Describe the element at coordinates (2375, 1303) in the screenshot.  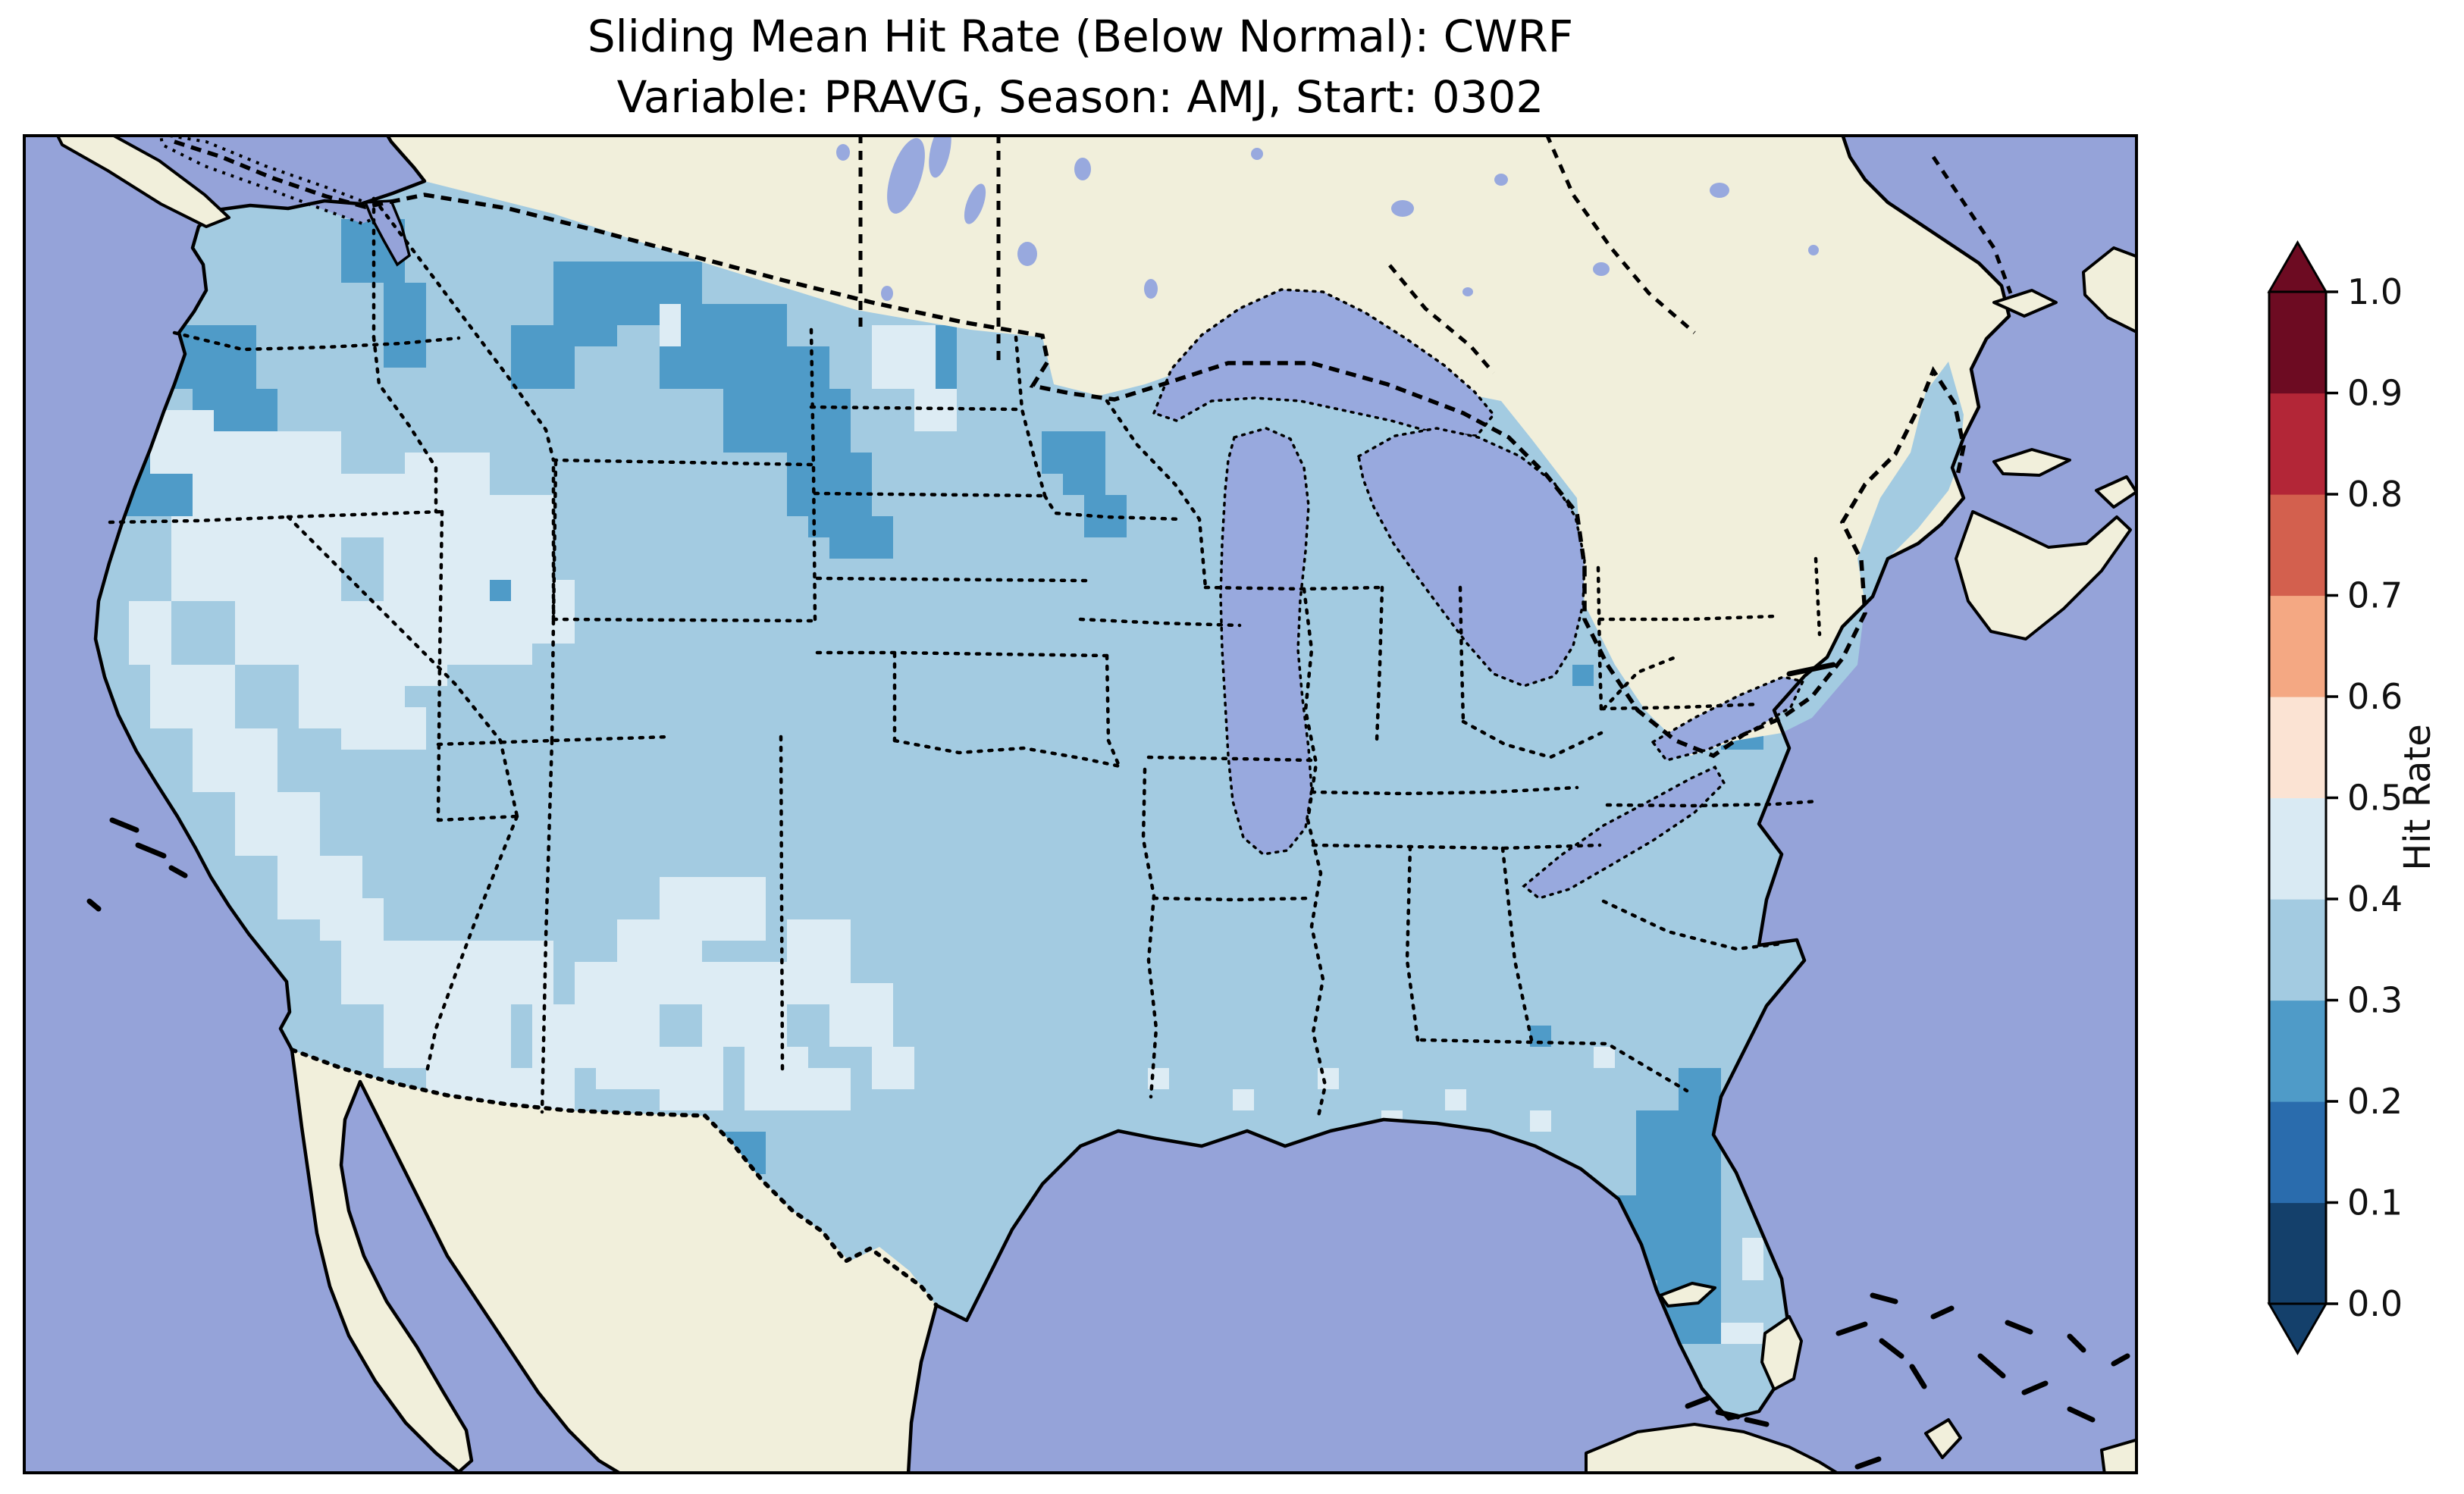
I see `colorbar-tick-label: 0.0` at that location.